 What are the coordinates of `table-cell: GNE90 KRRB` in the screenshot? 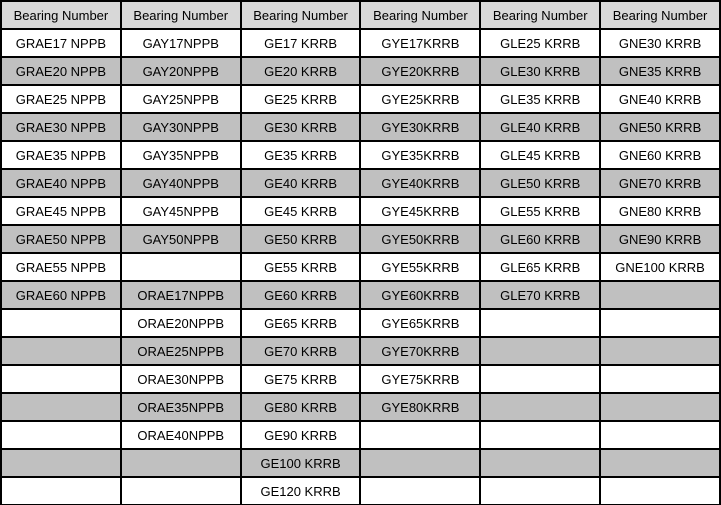 It's located at (660, 239).